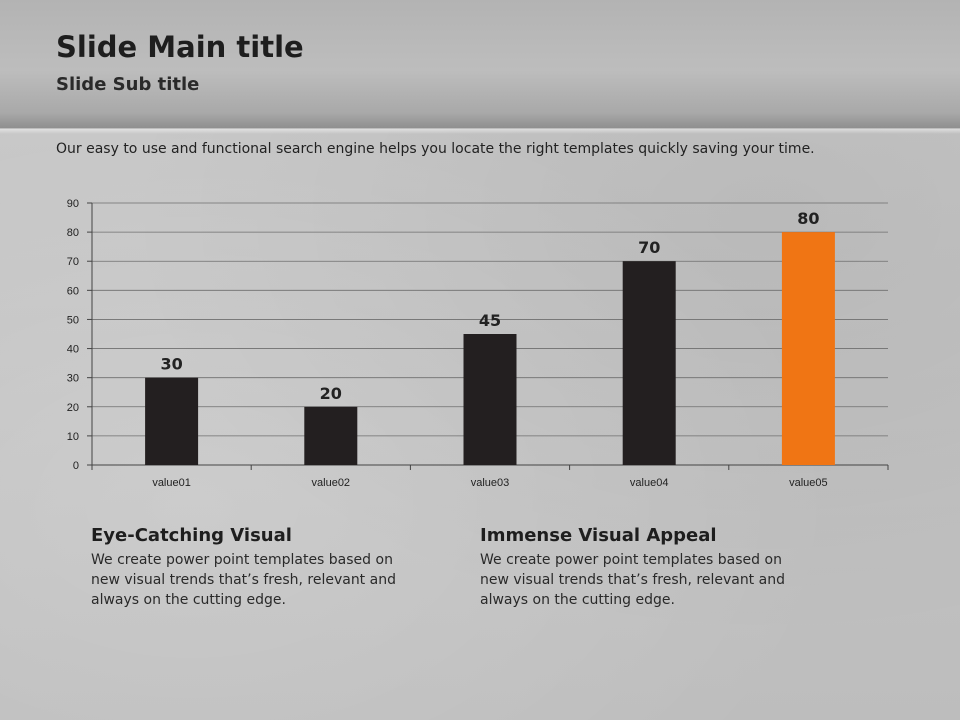 This screenshot has width=960, height=720. Describe the element at coordinates (808, 483) in the screenshot. I see `x-tick-label: value05` at that location.